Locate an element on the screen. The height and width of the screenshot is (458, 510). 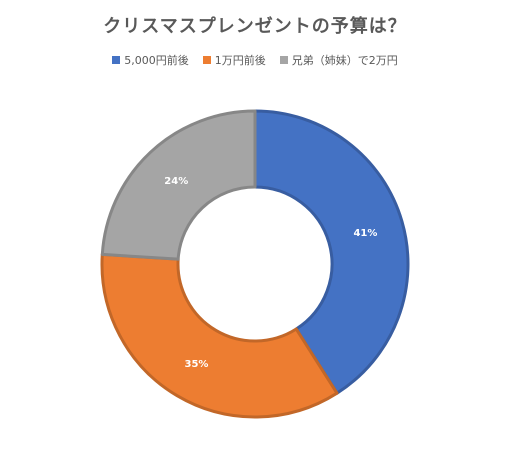
chart-legend: 5,000円前後 1万円前後 兄弟（姉妹）で2万円 is located at coordinates (255, 60).